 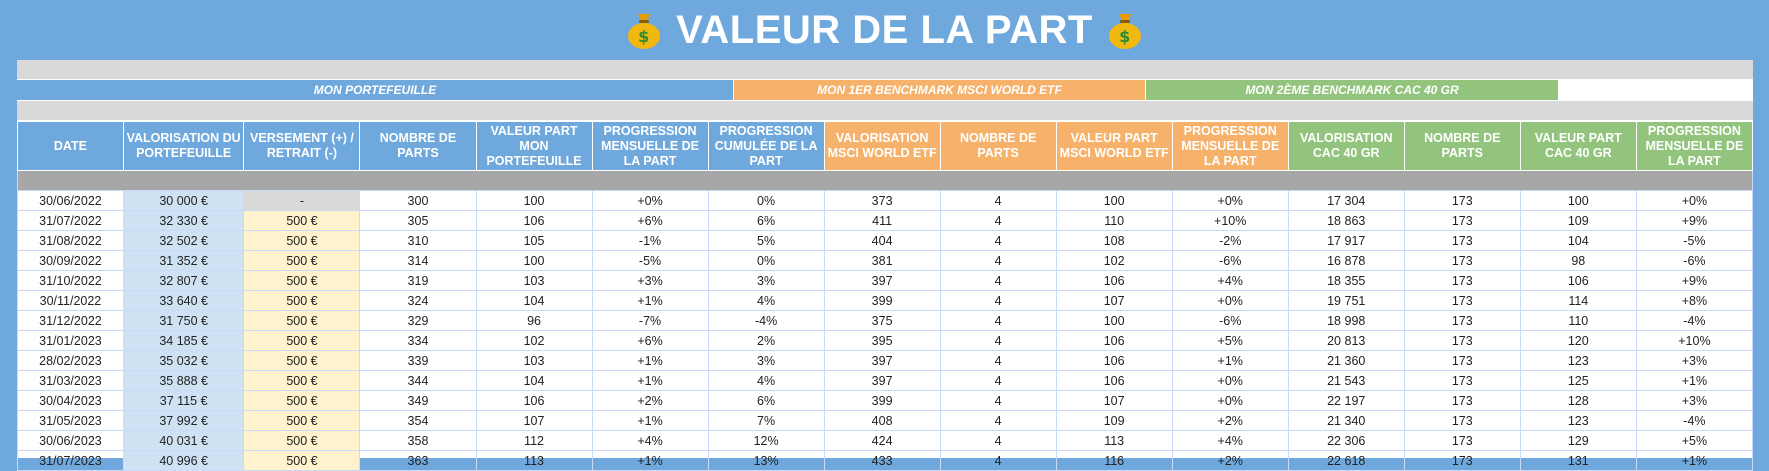 I want to click on cell-valo: 32 330 €, so click(x=183, y=220).